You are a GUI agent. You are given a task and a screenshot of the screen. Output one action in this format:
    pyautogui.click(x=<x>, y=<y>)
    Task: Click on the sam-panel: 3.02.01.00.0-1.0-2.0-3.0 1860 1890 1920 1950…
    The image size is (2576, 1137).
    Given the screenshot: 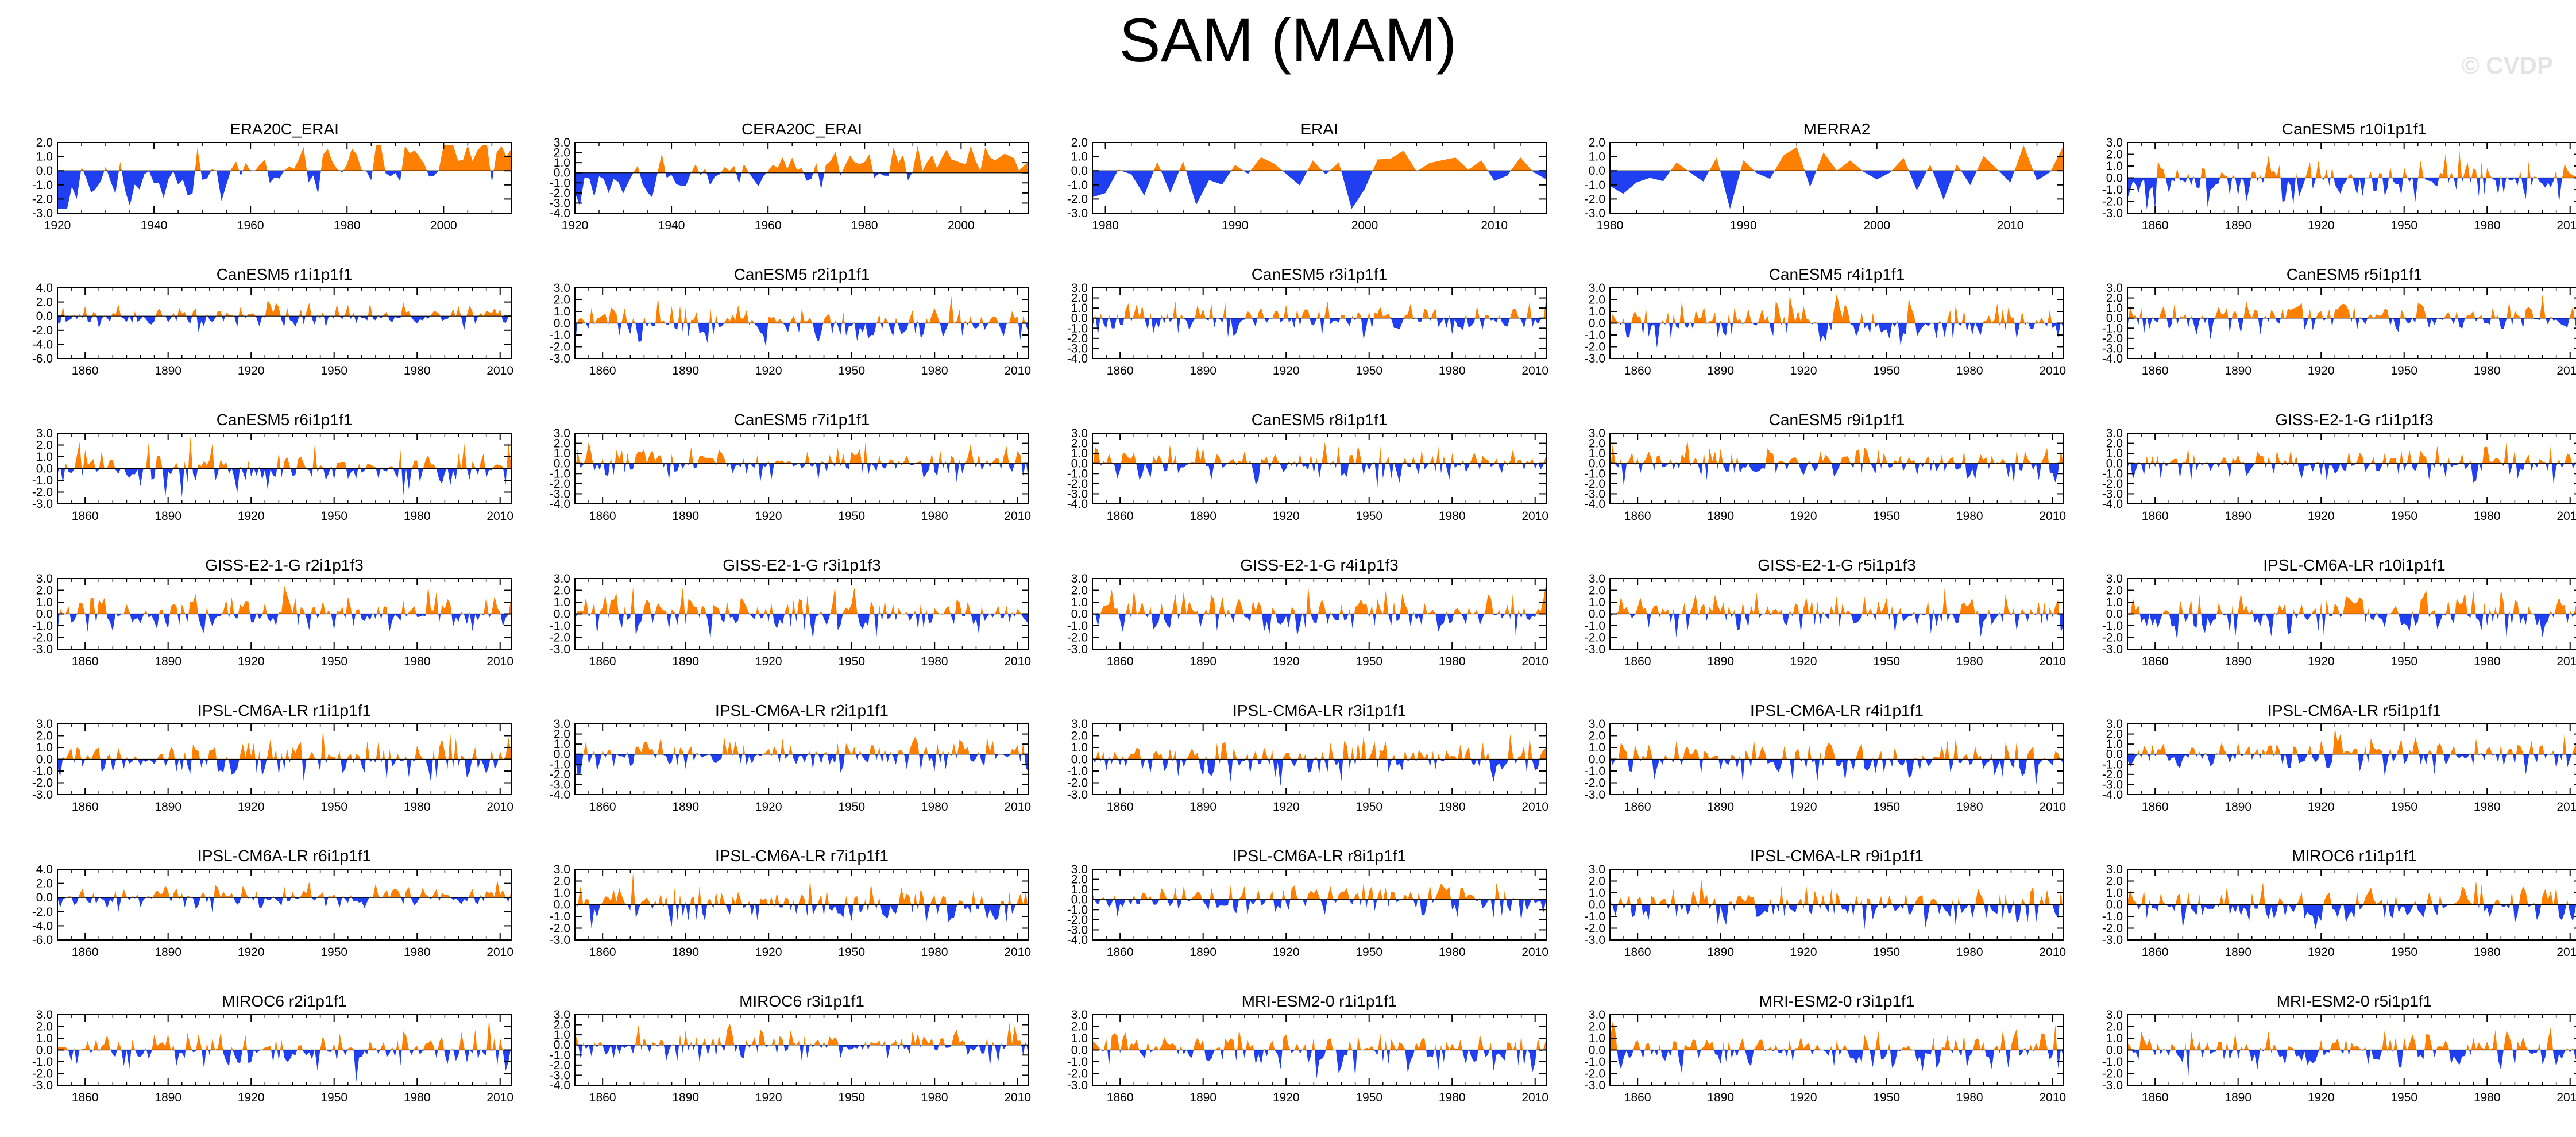 What is the action you would take?
    pyautogui.click(x=272, y=612)
    